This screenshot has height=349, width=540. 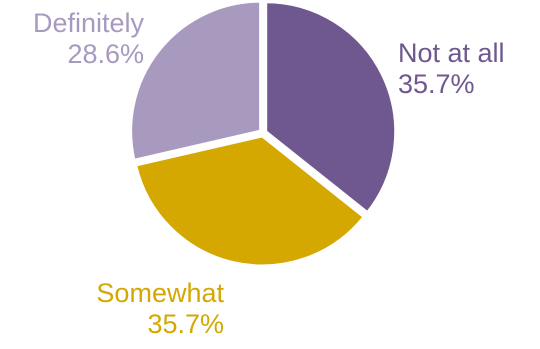 What do you see at coordinates (451, 53) in the screenshot?
I see `slice-label-not-at-all: Not at all` at bounding box center [451, 53].